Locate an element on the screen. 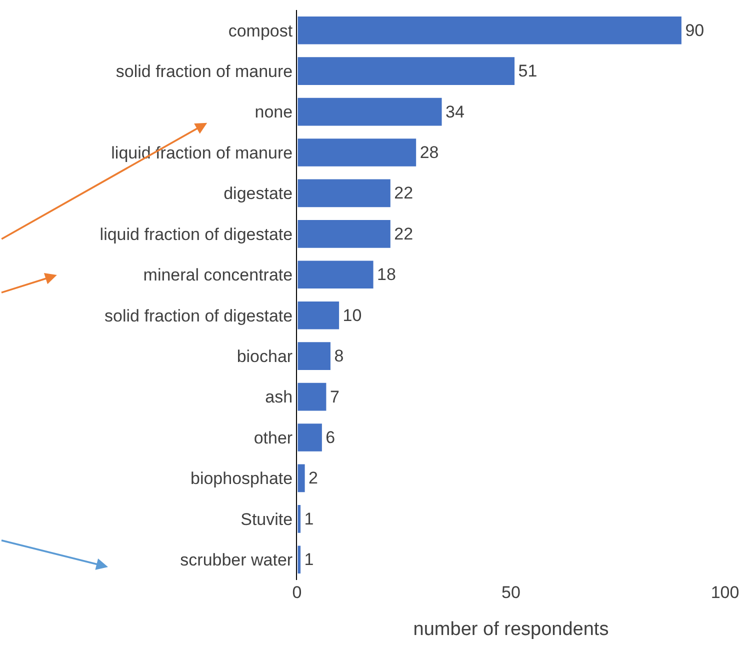 The image size is (748, 666). y-tick-label: biophosphate is located at coordinates (241, 478).